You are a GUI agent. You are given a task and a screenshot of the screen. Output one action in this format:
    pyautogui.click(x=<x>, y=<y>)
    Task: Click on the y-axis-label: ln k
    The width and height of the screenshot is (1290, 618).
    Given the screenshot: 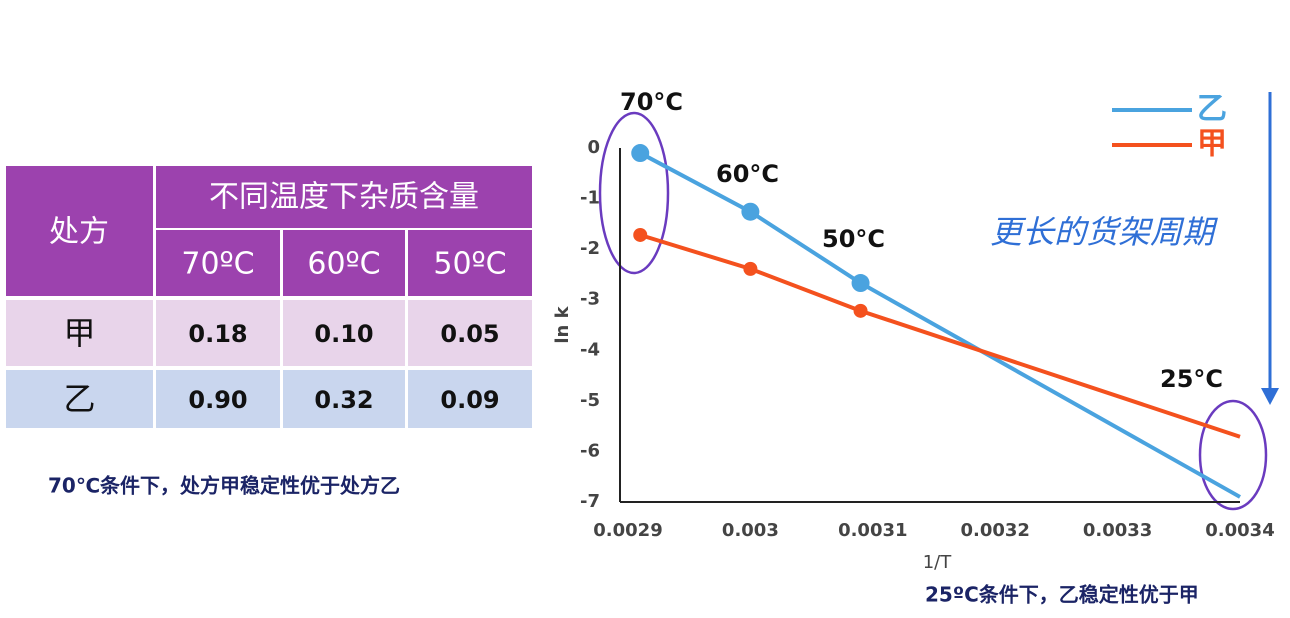 What is the action you would take?
    pyautogui.click(x=562, y=324)
    